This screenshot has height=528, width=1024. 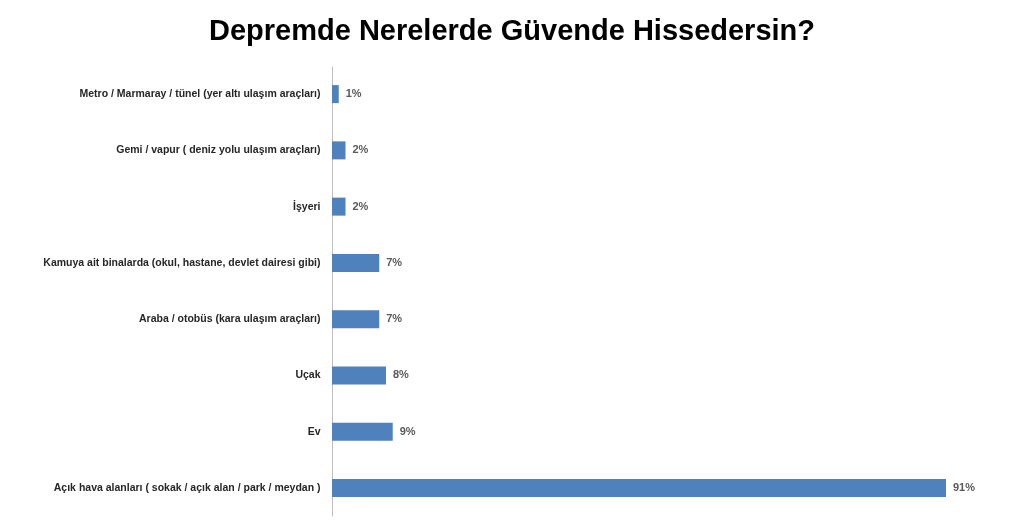 What do you see at coordinates (307, 205) in the screenshot?
I see `y-tick-label: İşyeri` at bounding box center [307, 205].